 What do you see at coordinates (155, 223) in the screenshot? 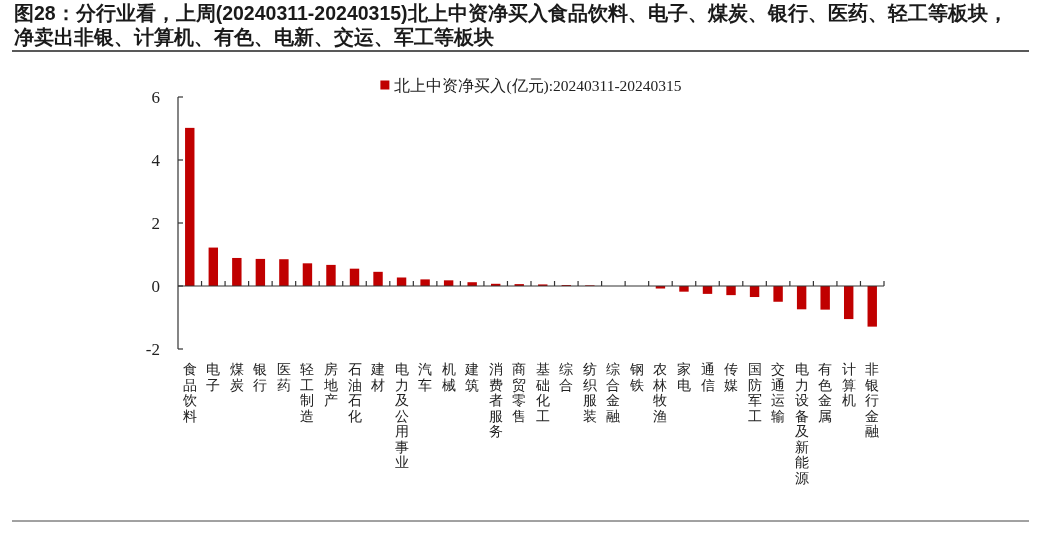
I see `y-tick-label: 2` at bounding box center [155, 223].